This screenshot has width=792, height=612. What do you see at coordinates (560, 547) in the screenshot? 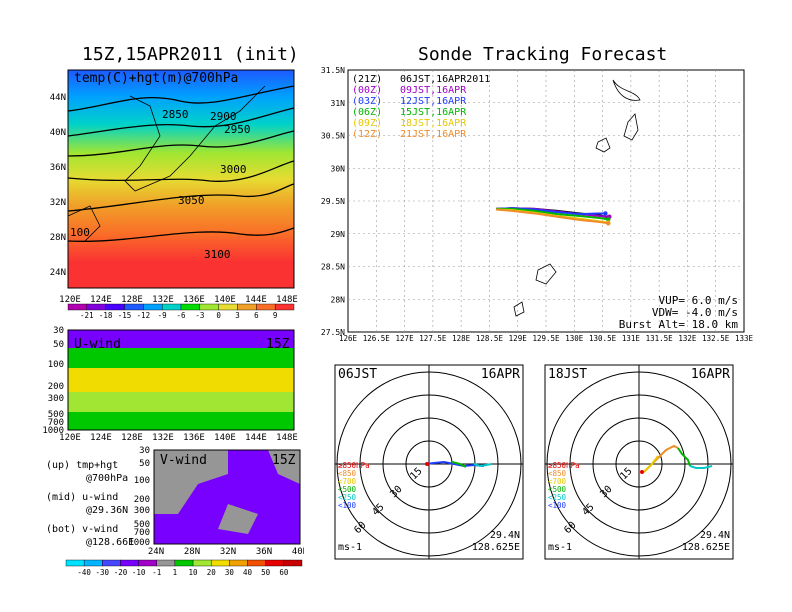
I see `polar-right-unit: ms-1` at bounding box center [560, 547].